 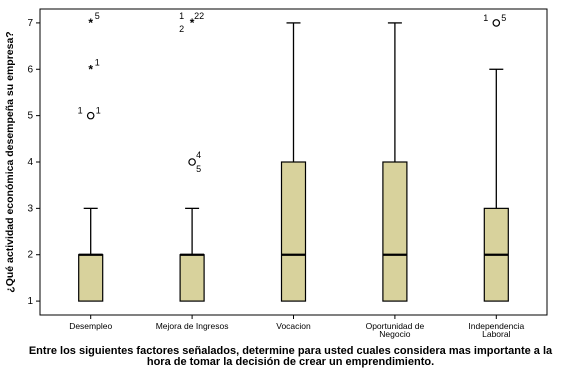 I want to click on y-tick-label: 4, so click(x=30, y=162).